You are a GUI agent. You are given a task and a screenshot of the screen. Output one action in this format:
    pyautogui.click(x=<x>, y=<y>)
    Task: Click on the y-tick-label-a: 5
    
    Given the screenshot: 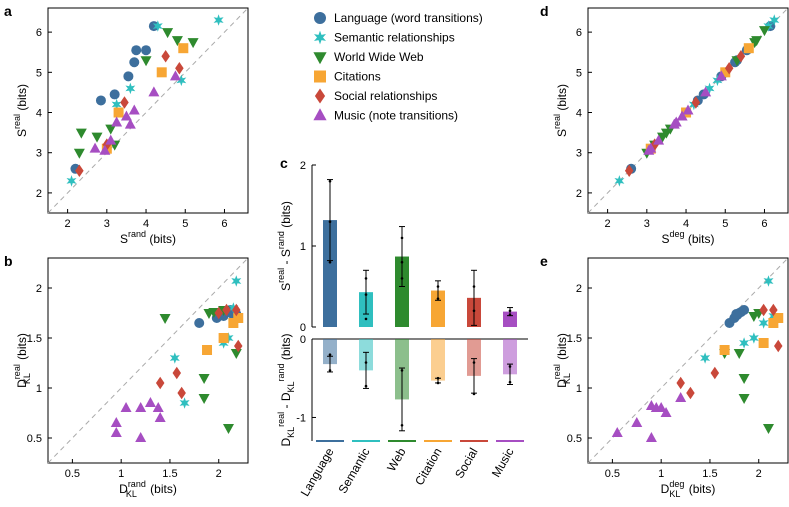 What is the action you would take?
    pyautogui.click(x=39, y=73)
    